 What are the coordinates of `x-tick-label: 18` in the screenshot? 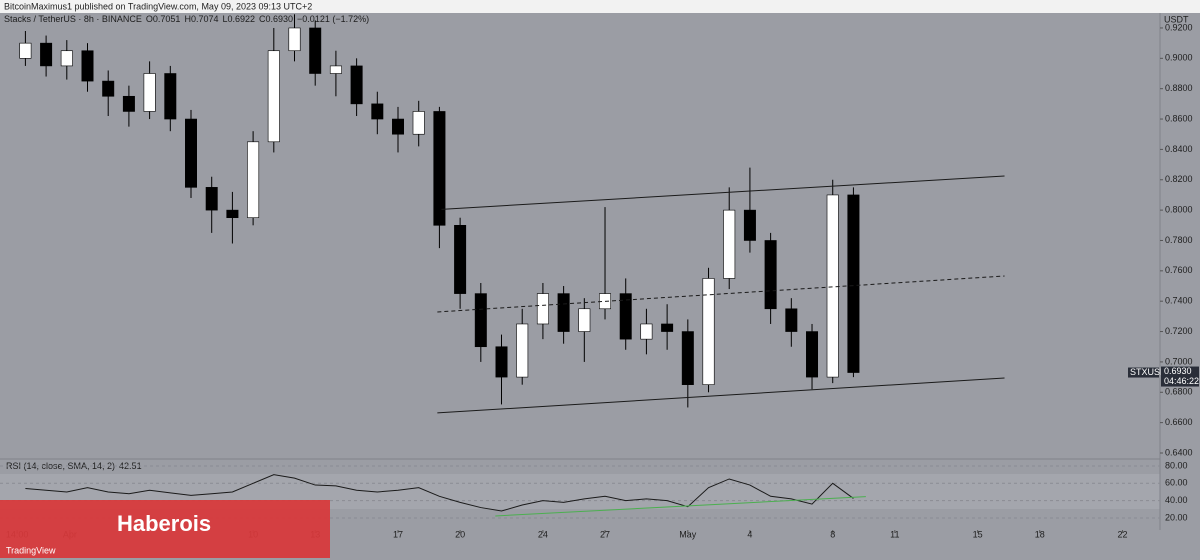 It's located at (1040, 534).